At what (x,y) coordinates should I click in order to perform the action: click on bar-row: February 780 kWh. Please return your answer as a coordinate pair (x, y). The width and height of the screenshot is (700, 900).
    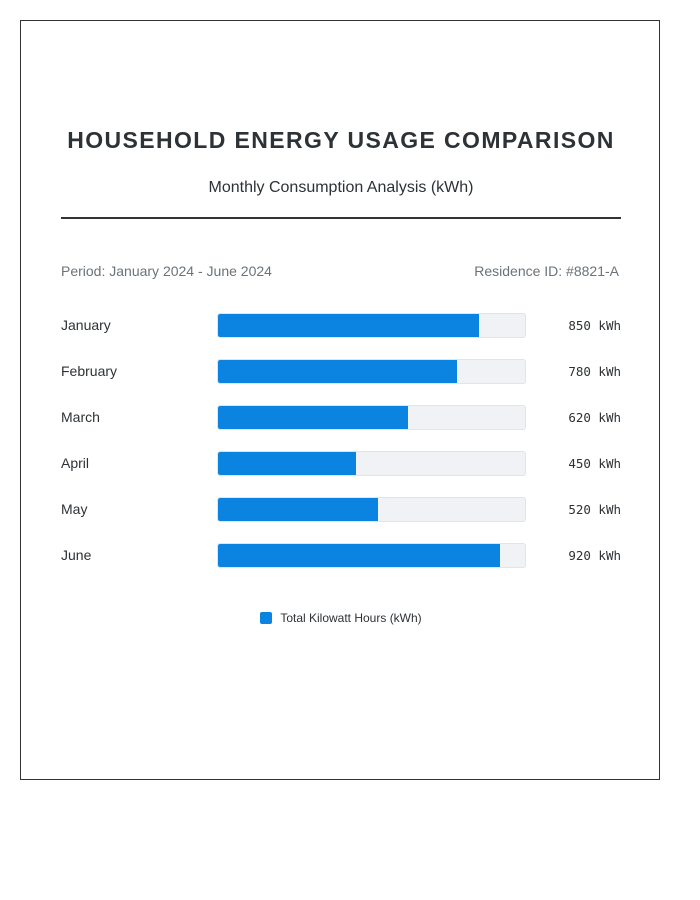
    Looking at the image, I should click on (341, 372).